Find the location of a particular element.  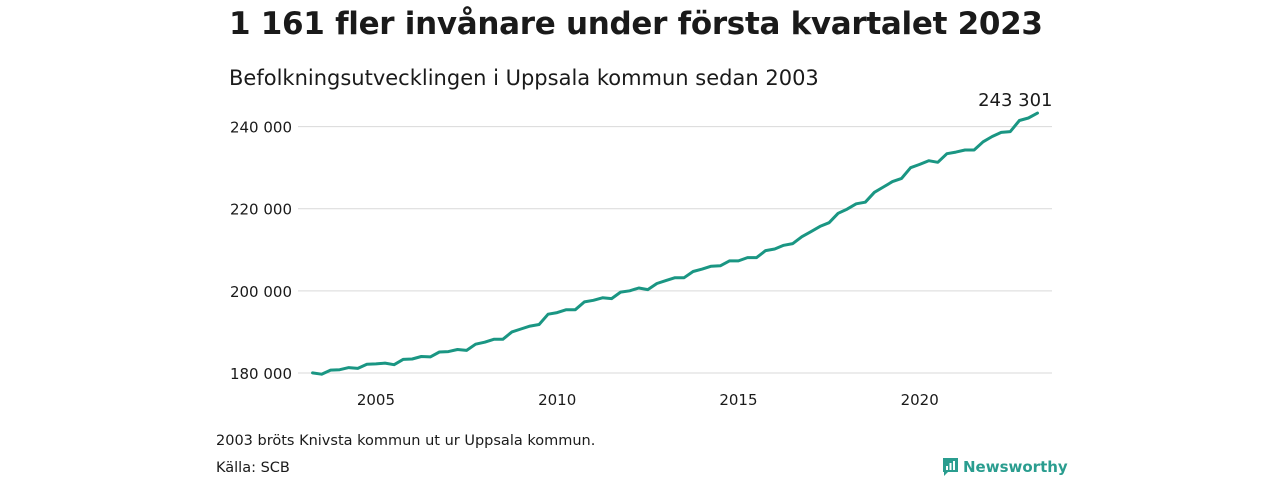

x-tick-label: 2010 is located at coordinates (557, 400).